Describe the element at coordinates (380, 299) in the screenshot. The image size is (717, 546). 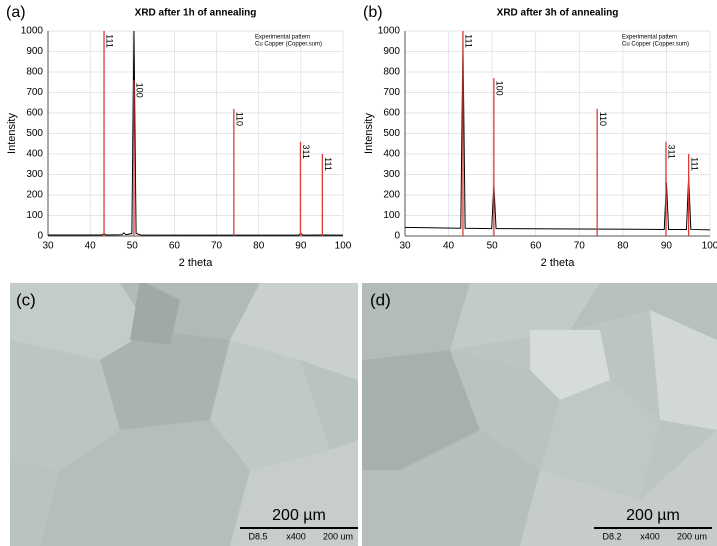
I see `panel-label: (d)` at that location.